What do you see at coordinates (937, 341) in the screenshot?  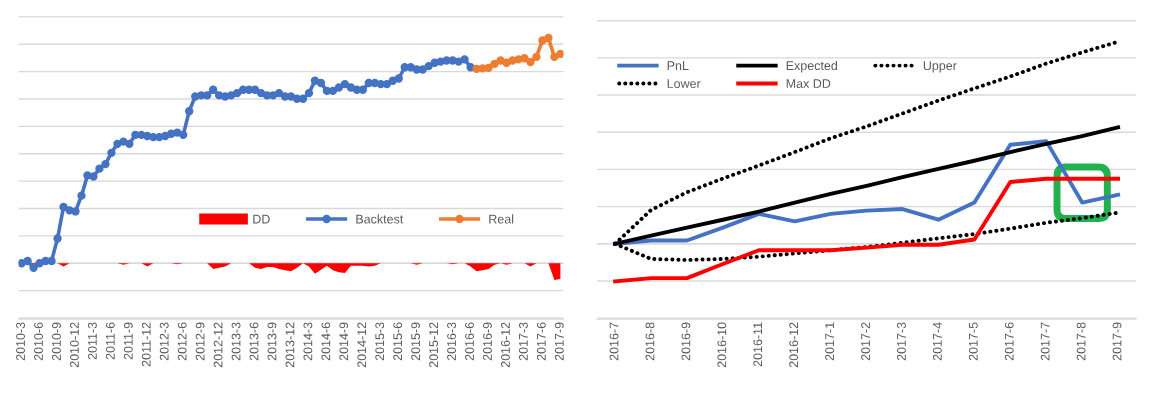 I see `x-tick-label: 2017-4` at bounding box center [937, 341].